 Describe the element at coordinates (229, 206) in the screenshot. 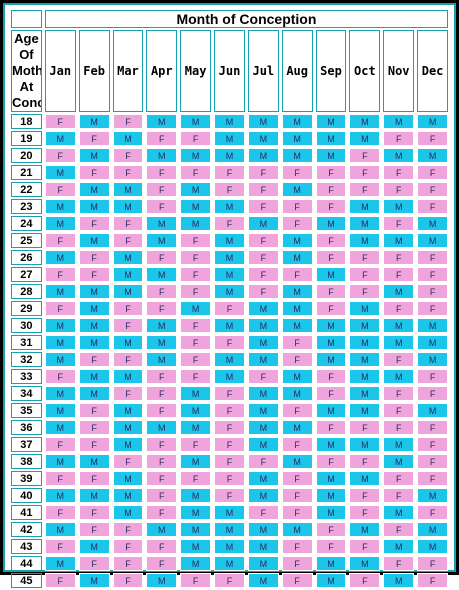

I see `table-row: 23 M M M F M M F F F M M F` at that location.